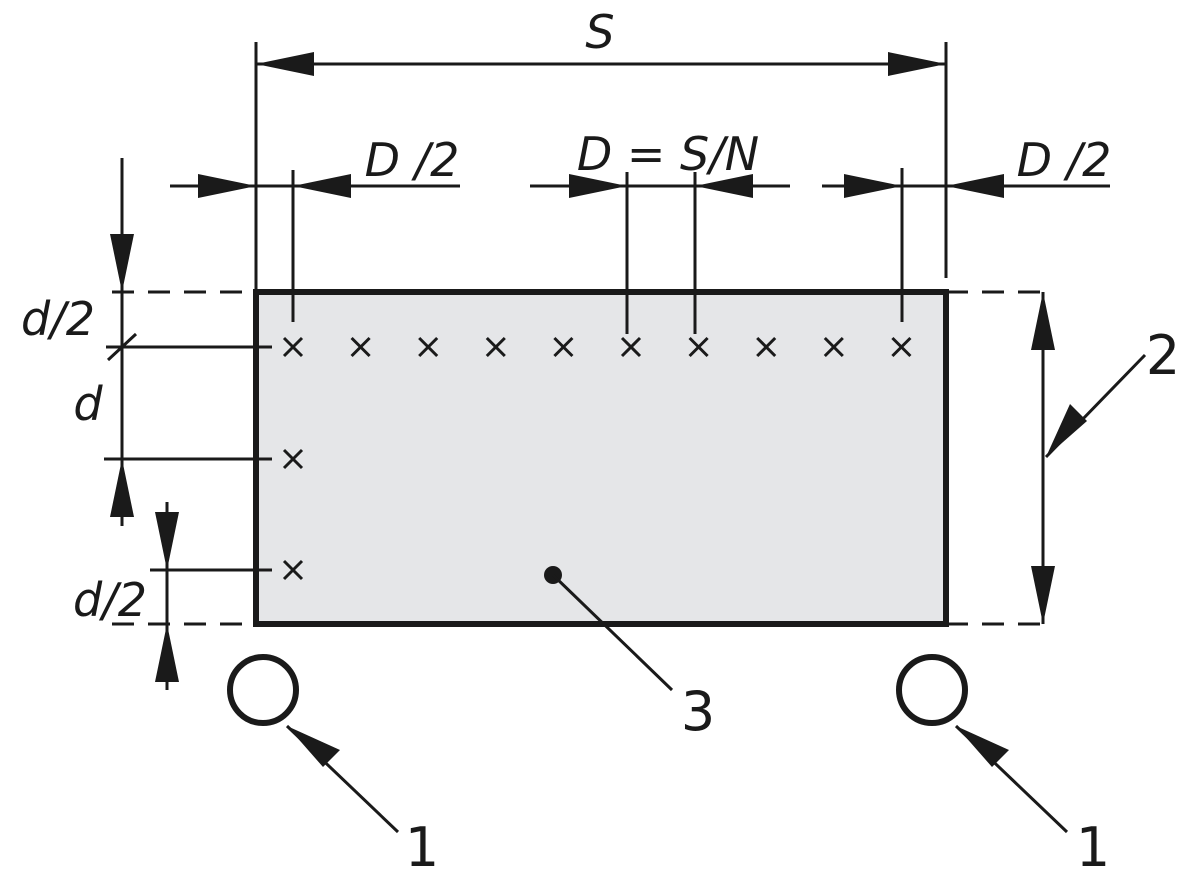 The width and height of the screenshot is (1201, 887). I want to click on dimension-d-half-right: D /2, so click(966, 227).